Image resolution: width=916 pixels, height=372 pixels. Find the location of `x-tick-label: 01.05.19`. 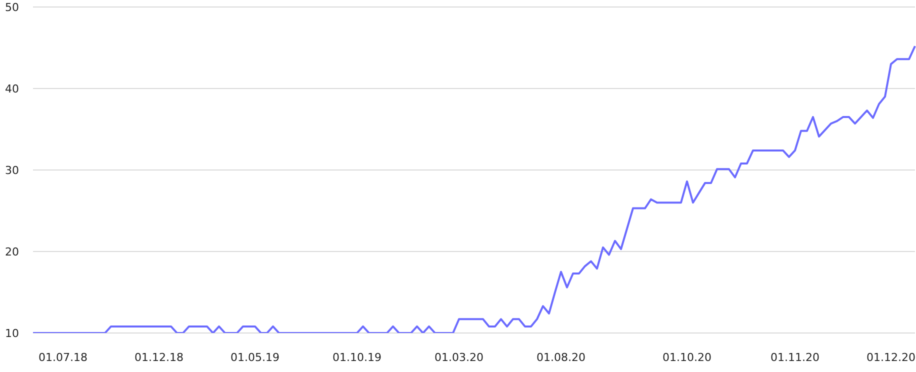

x-tick-label: 01.05.19 is located at coordinates (255, 357).